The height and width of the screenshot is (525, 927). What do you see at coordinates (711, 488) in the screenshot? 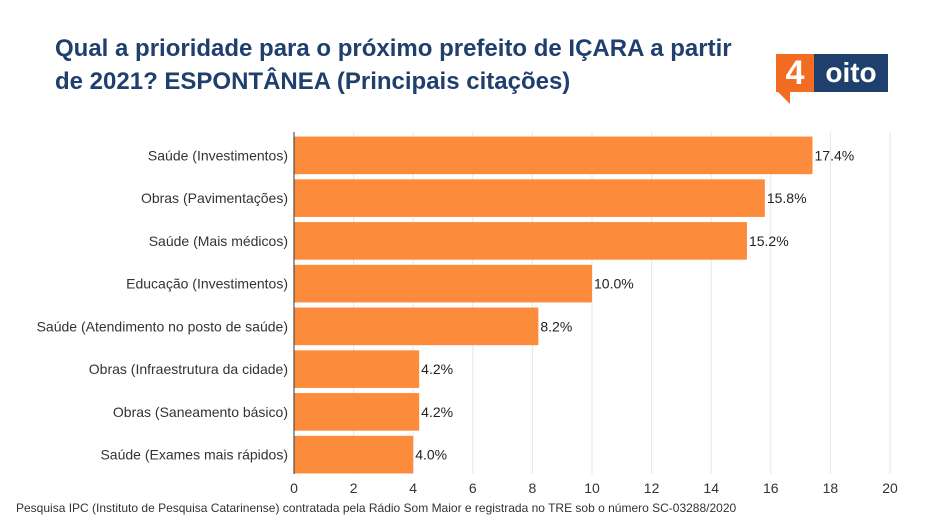
I see `x-tick-label: 14` at bounding box center [711, 488].